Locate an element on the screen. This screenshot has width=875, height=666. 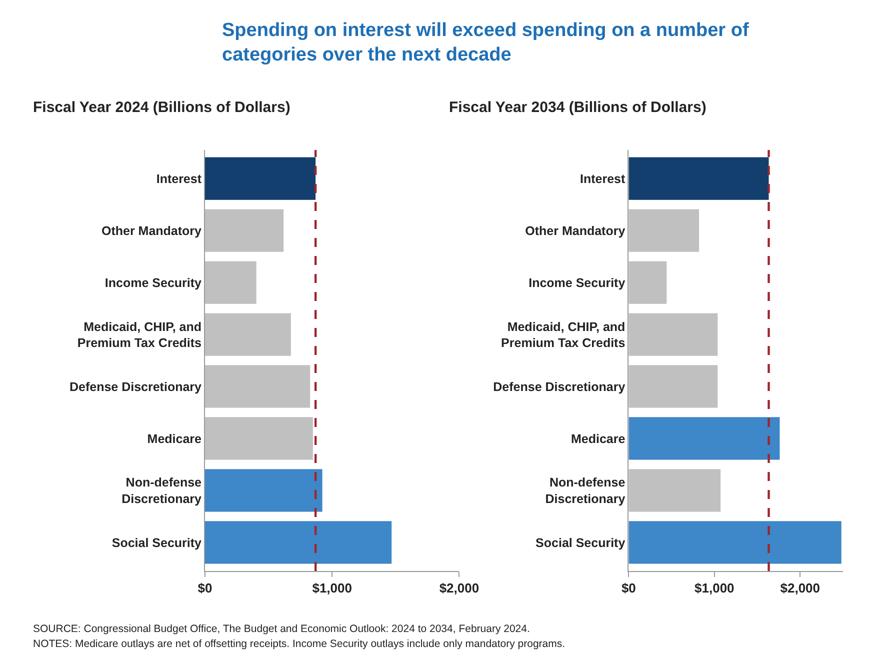
source-note: SOURCE: Congressional Budget Office, The Budget and Economic Outlook: 2024 to 2034, February 2024. is located at coordinates (281, 629).